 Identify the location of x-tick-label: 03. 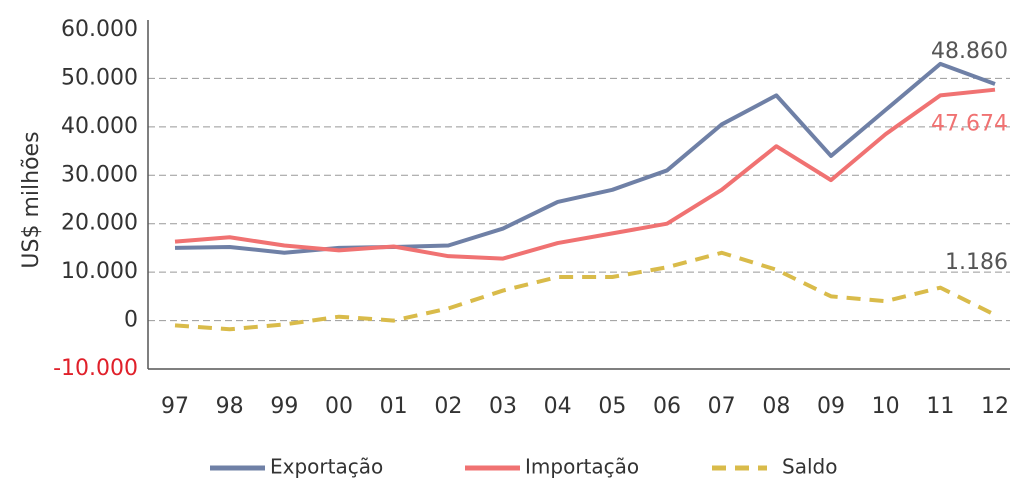
(503, 406).